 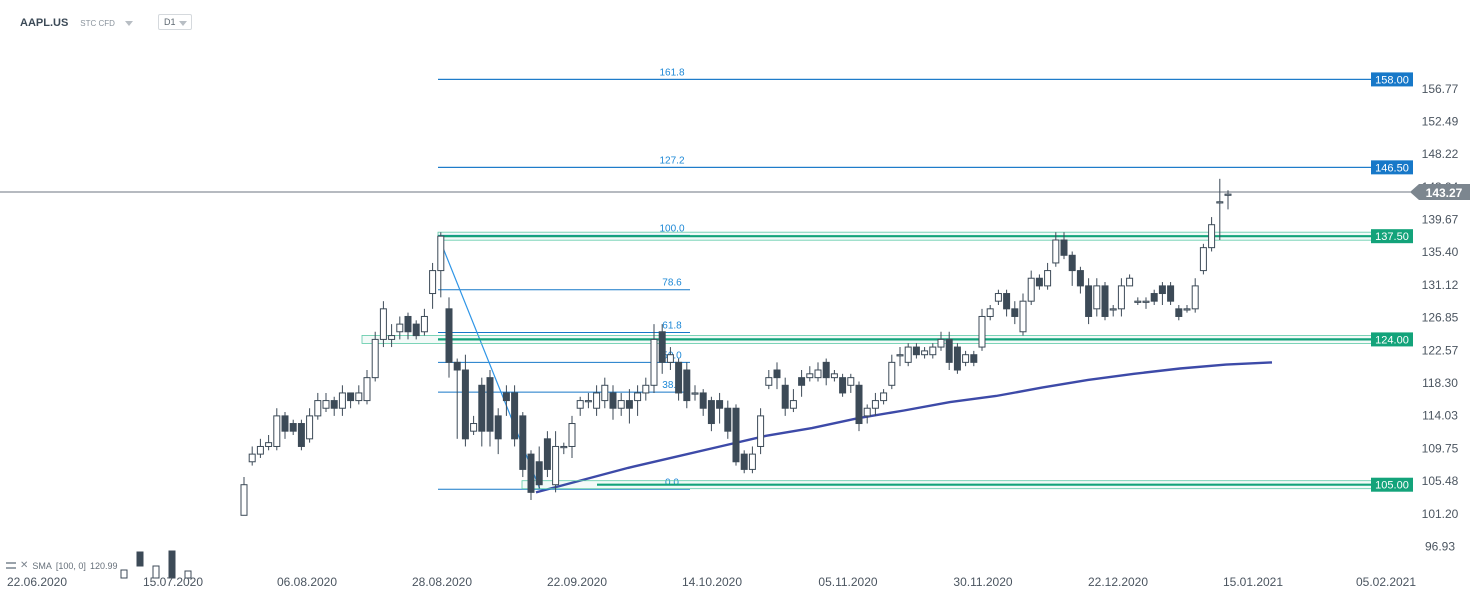 What do you see at coordinates (672, 283) in the screenshot?
I see `fib-label: 78.6` at bounding box center [672, 283].